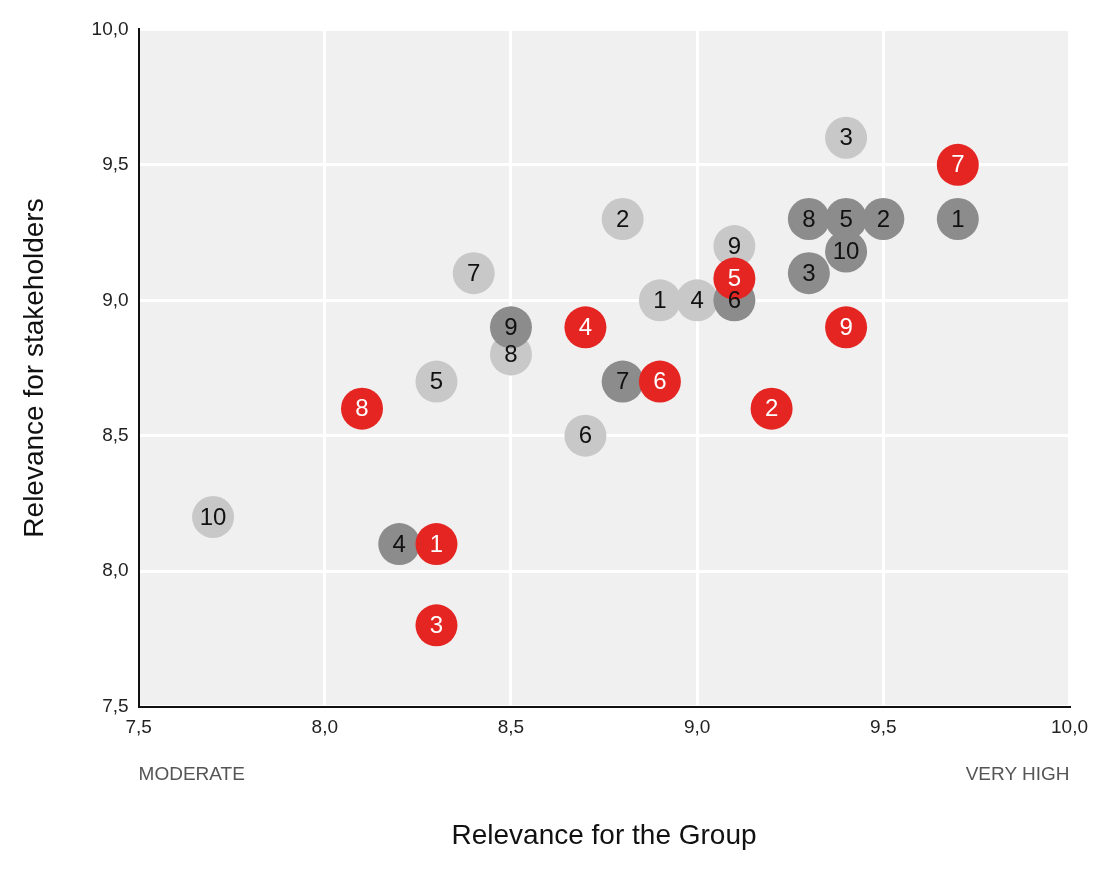  Describe the element at coordinates (191, 773) in the screenshot. I see `text: MODERATE` at that location.